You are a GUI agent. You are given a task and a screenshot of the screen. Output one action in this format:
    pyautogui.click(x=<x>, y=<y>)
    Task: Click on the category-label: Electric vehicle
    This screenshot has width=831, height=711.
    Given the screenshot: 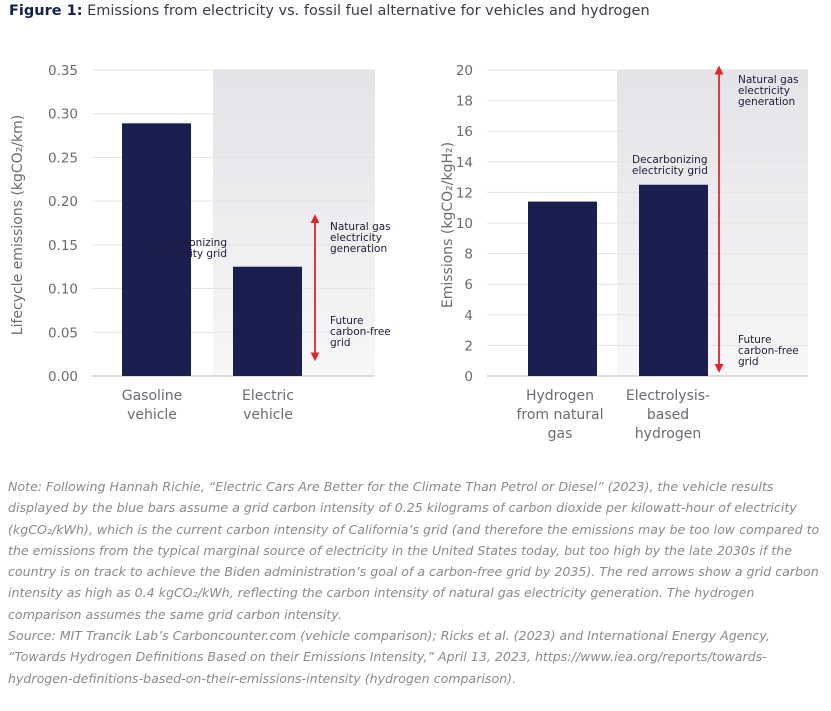 What is the action you would take?
    pyautogui.click(x=268, y=405)
    